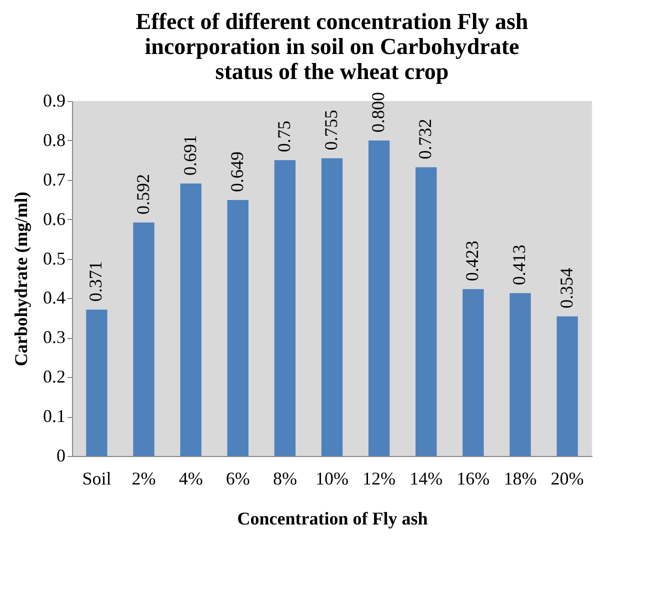 The image size is (662, 615). What do you see at coordinates (54, 416) in the screenshot?
I see `y-tick-label: 0.1` at bounding box center [54, 416].